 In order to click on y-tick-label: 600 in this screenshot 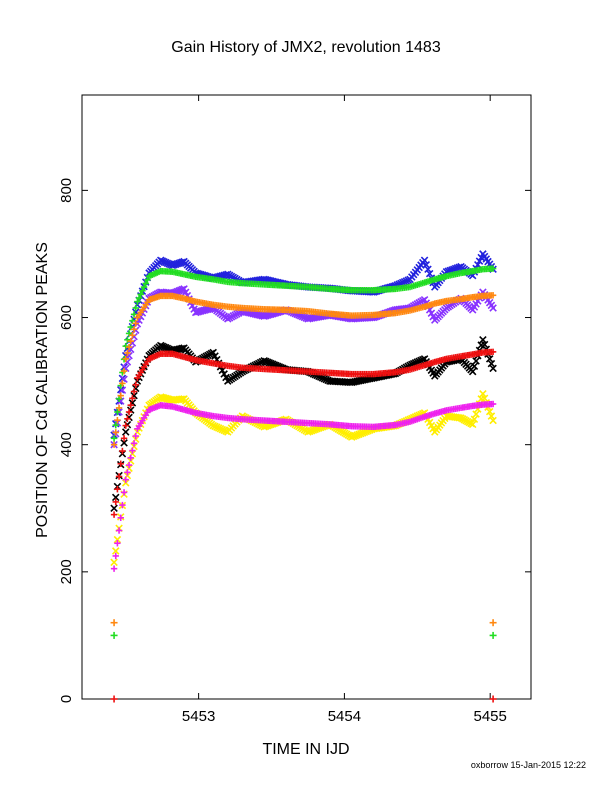, I will do `click(66, 317)`.